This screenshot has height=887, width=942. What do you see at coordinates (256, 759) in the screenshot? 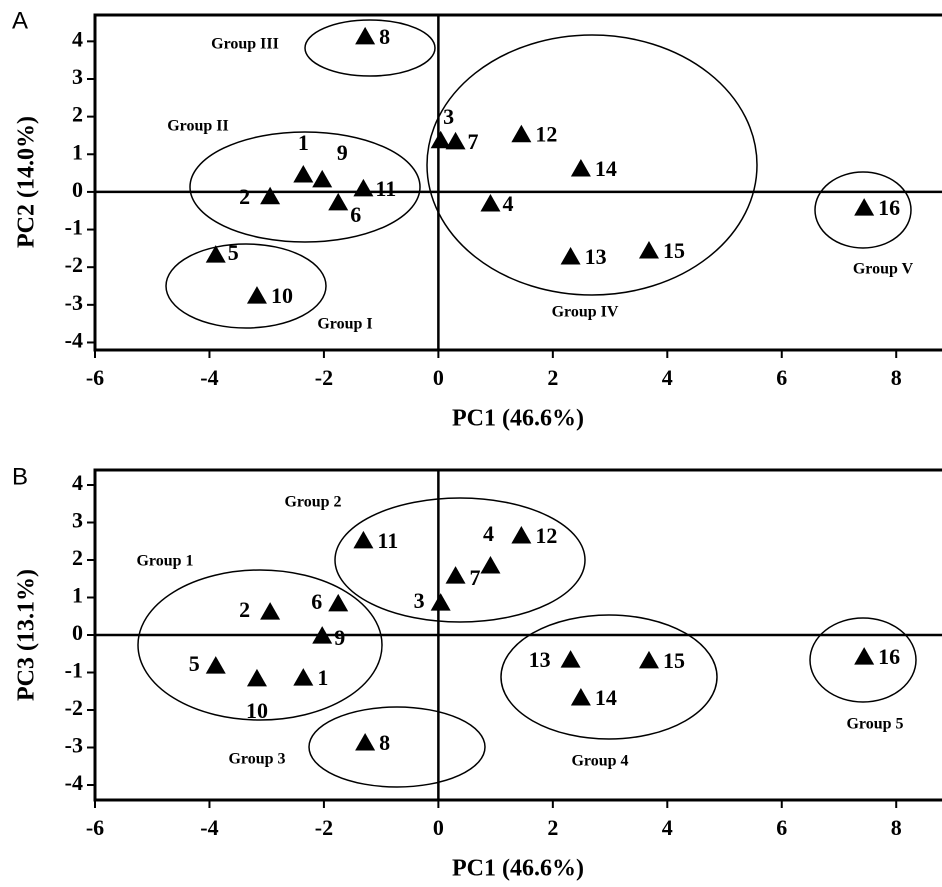
I see `group-label: Group 3` at bounding box center [256, 759].